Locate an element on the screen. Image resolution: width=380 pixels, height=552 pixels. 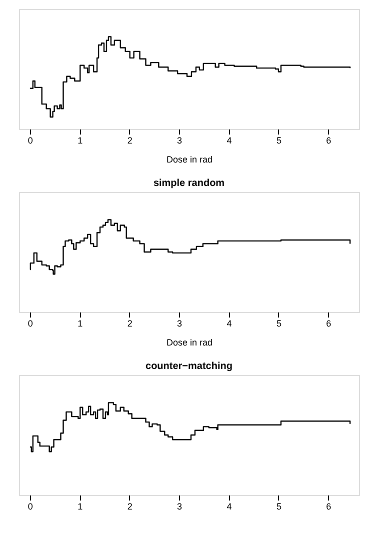
chart-title: counter−matching is located at coordinates (189, 366).